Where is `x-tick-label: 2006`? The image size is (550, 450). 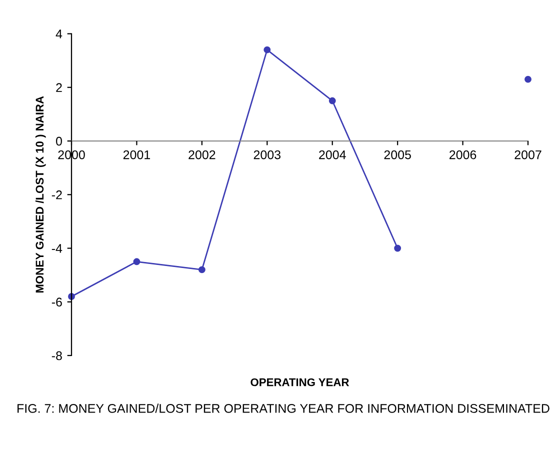
x-tick-label: 2006 is located at coordinates (463, 155).